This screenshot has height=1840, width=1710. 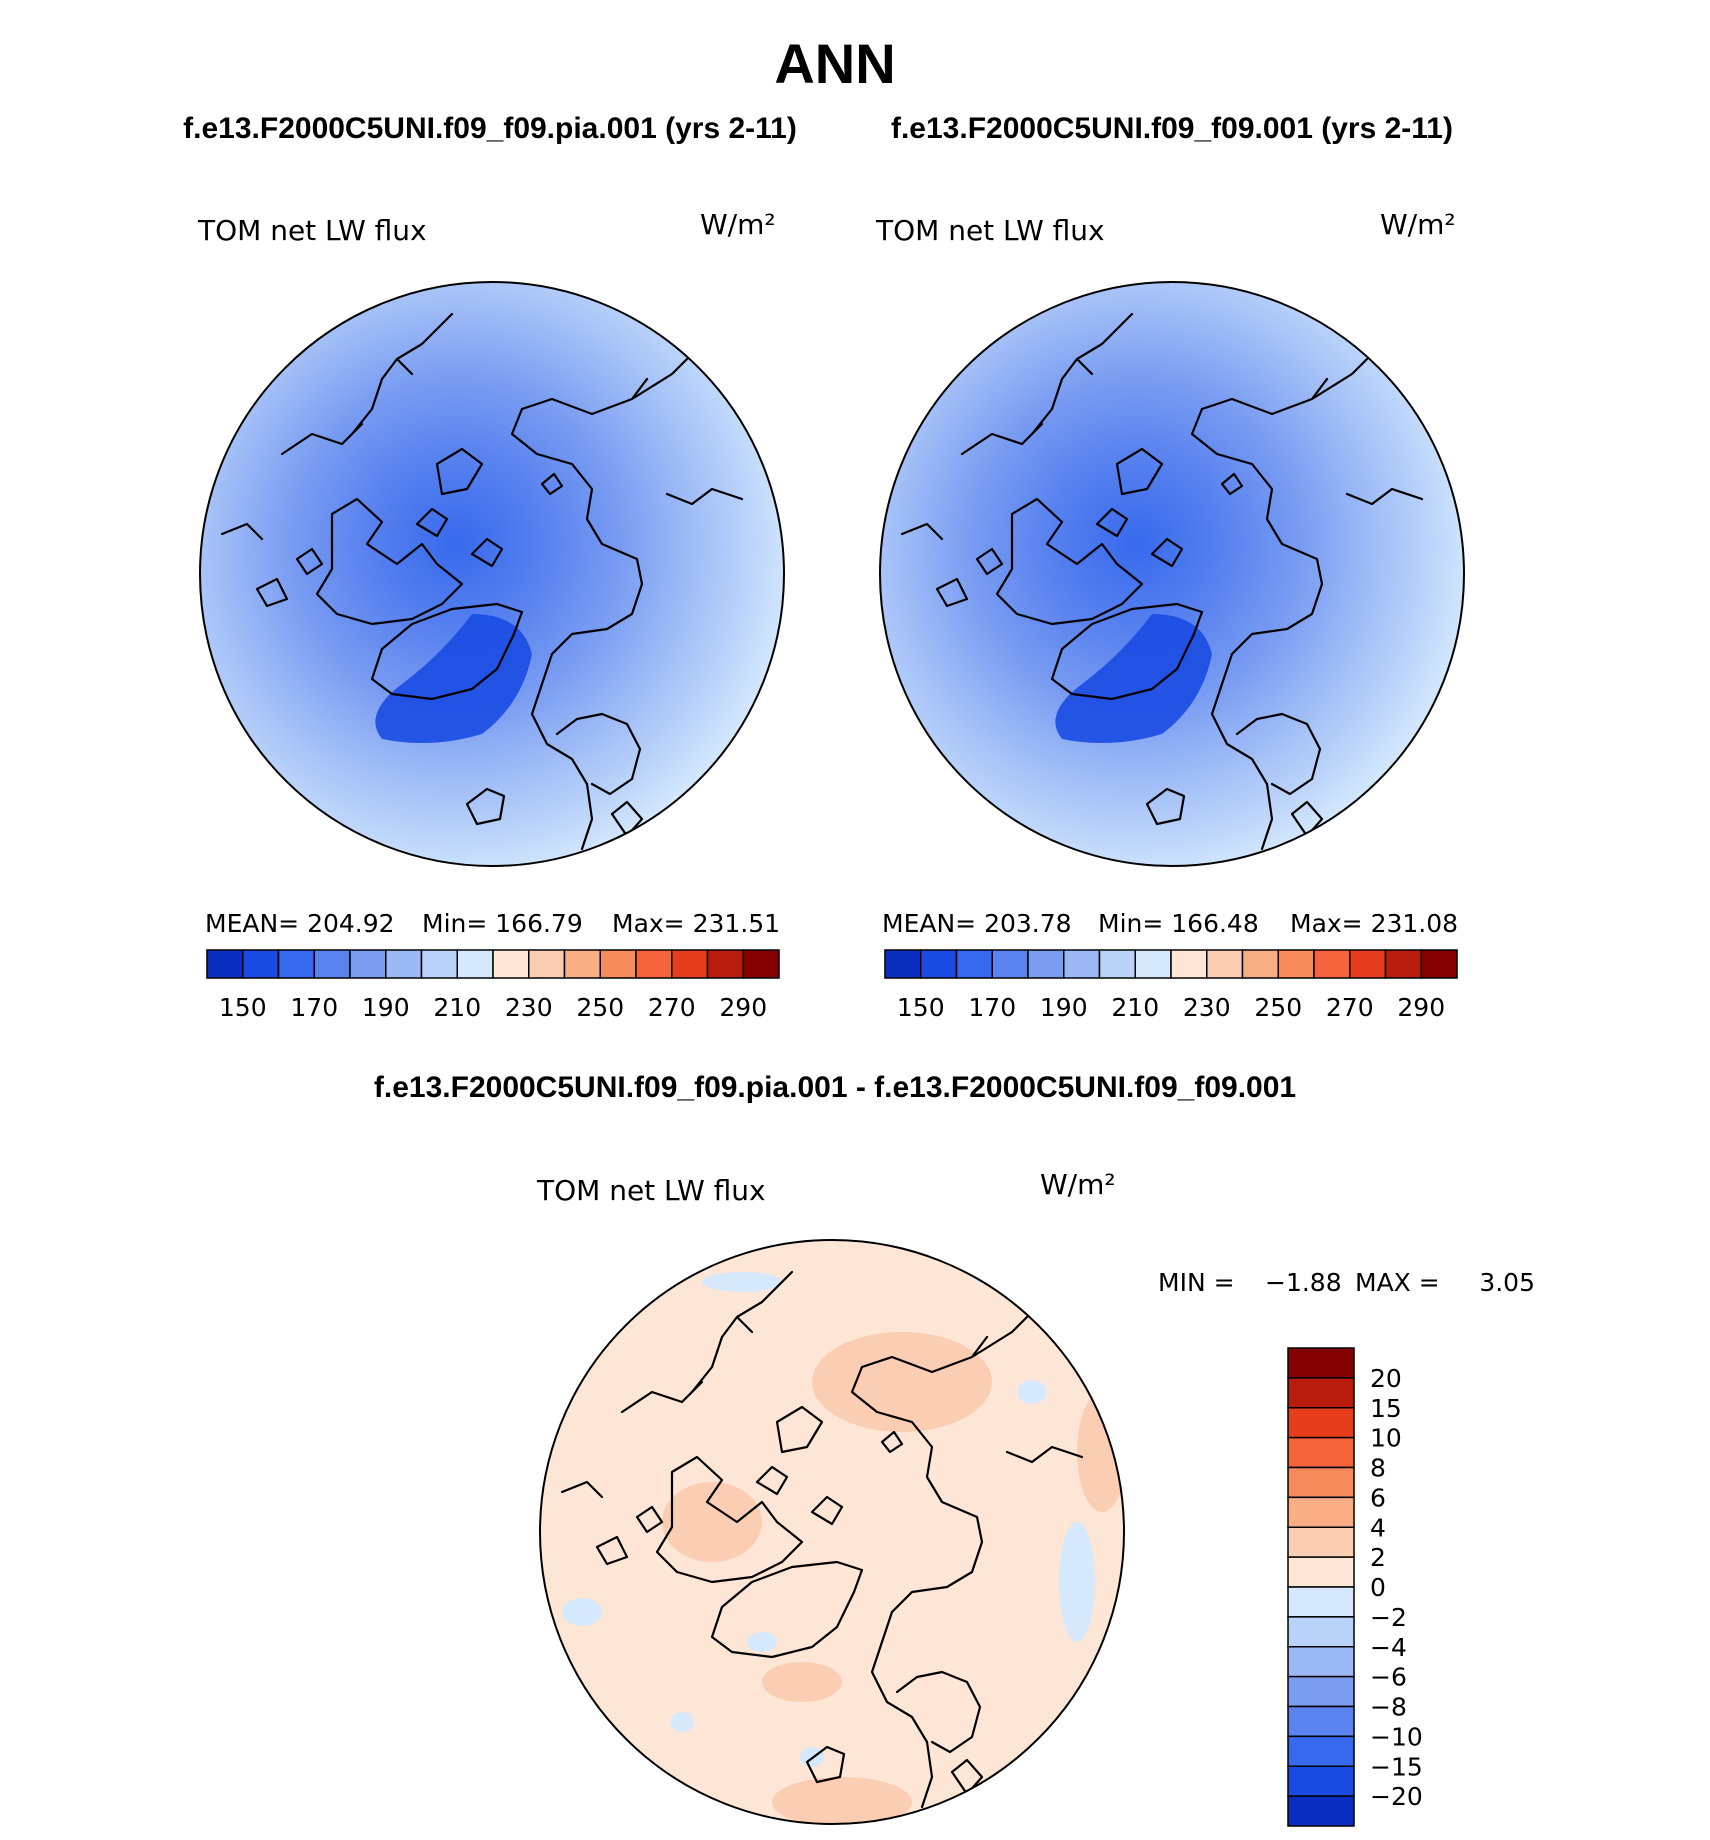 I want to click on panel-3-max-label: MAX =, so click(x=1397, y=1282).